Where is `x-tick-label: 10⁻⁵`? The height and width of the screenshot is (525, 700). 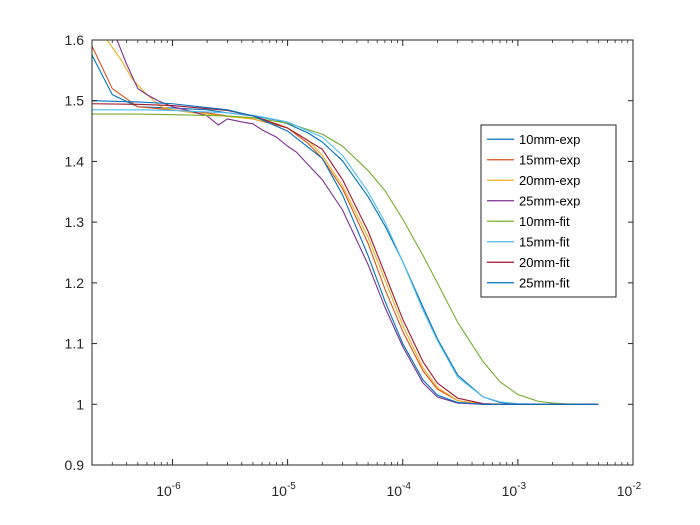 x-tick-label: 10⁻⁵ is located at coordinates (283, 490).